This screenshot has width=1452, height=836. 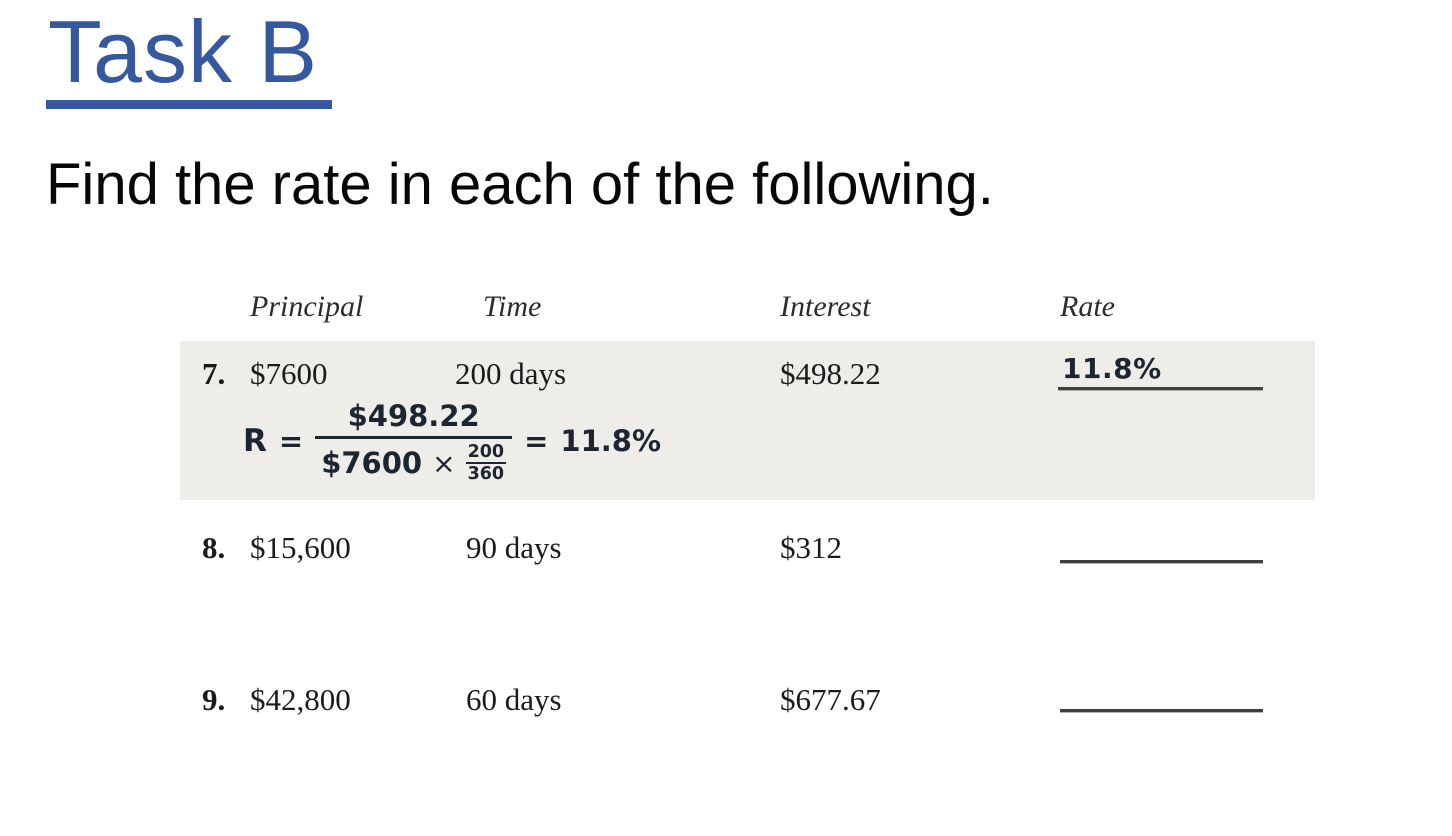 I want to click on principal-value: $7600, so click(x=289, y=373).